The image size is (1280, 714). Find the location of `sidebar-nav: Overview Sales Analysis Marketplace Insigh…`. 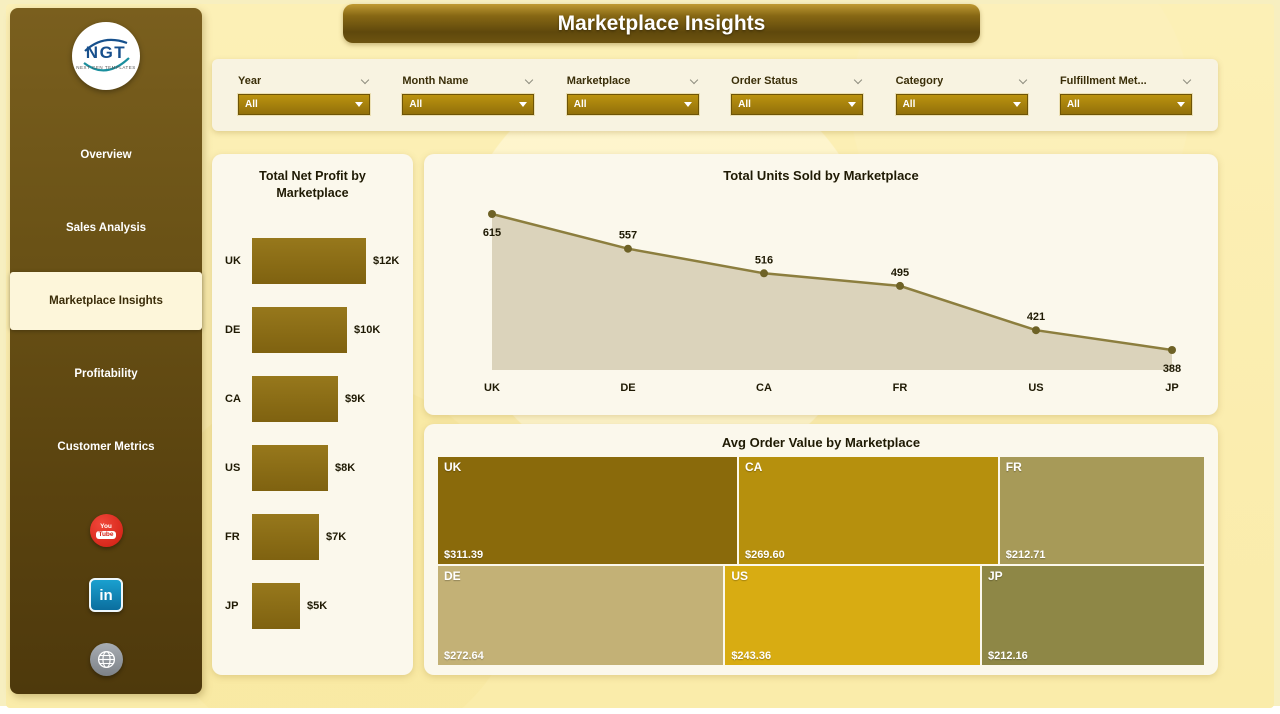

sidebar-nav: Overview Sales Analysis Marketplace Insigh… is located at coordinates (106, 308).